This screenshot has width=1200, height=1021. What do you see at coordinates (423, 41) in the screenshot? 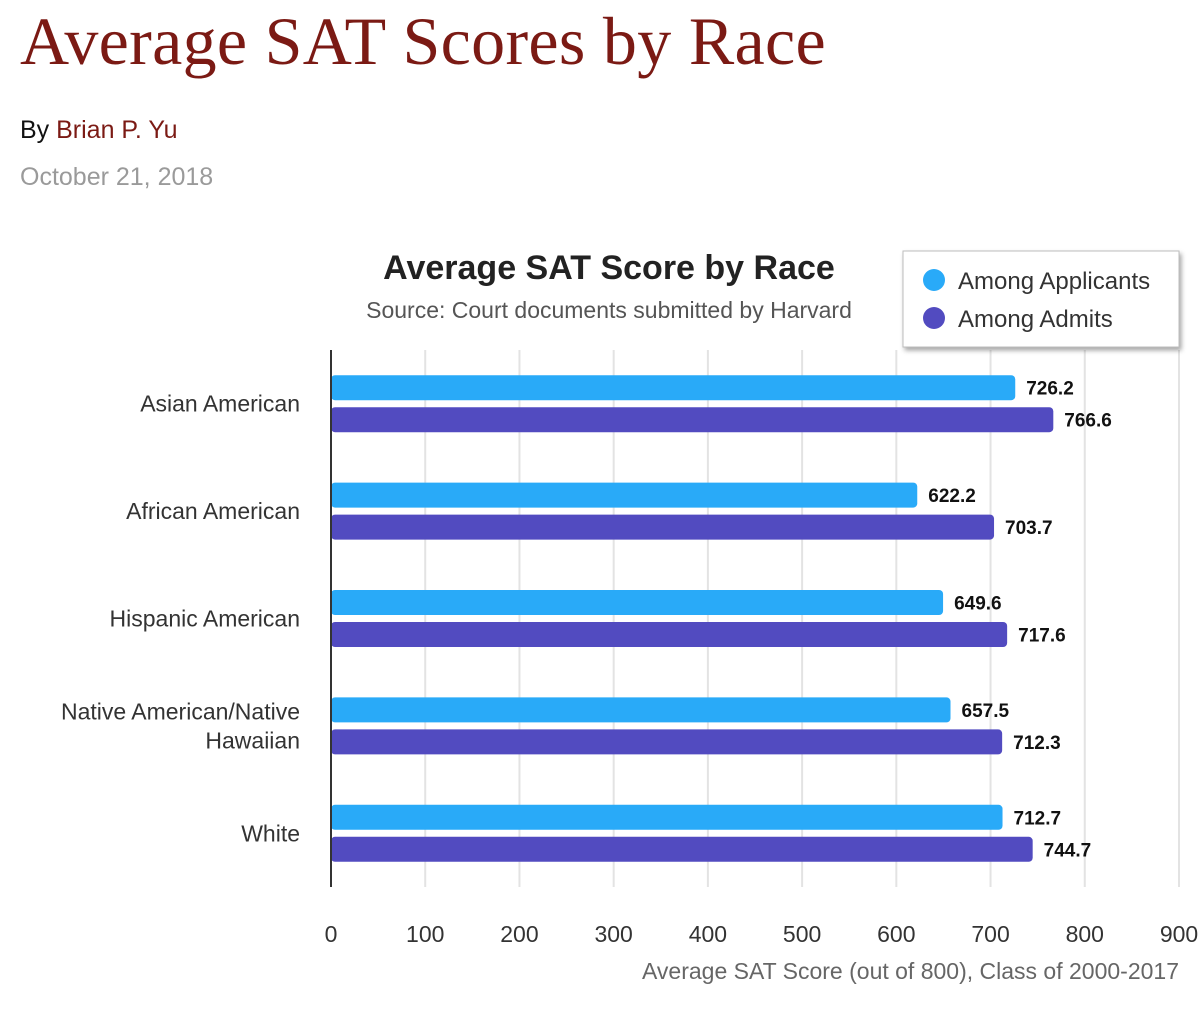
I see `article-headline: Average SAT Scores by Race` at bounding box center [423, 41].